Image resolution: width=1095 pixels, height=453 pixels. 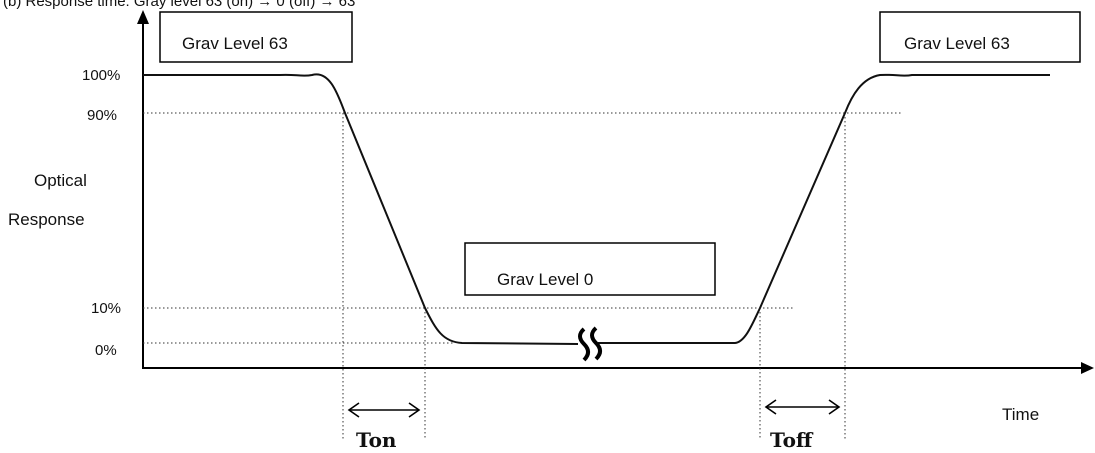 What do you see at coordinates (143, 17) in the screenshot?
I see `y-axis-arrow` at bounding box center [143, 17].